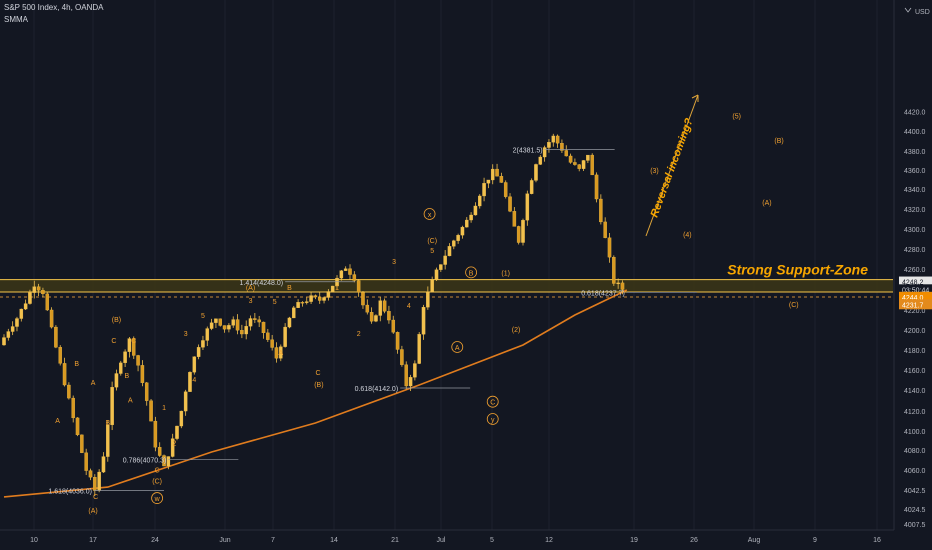 Image resolution: width=932 pixels, height=550 pixels. What do you see at coordinates (694, 540) in the screenshot?
I see `time-axis-tick: 26` at bounding box center [694, 540].